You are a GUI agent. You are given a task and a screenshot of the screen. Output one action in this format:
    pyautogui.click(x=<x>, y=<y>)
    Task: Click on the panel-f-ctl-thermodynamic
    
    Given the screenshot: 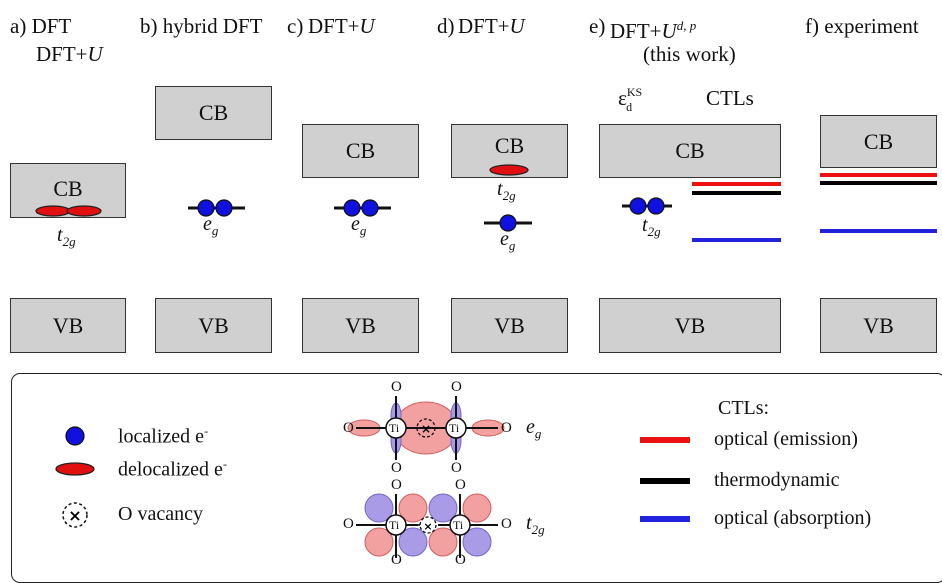 What is the action you would take?
    pyautogui.click(x=878, y=183)
    